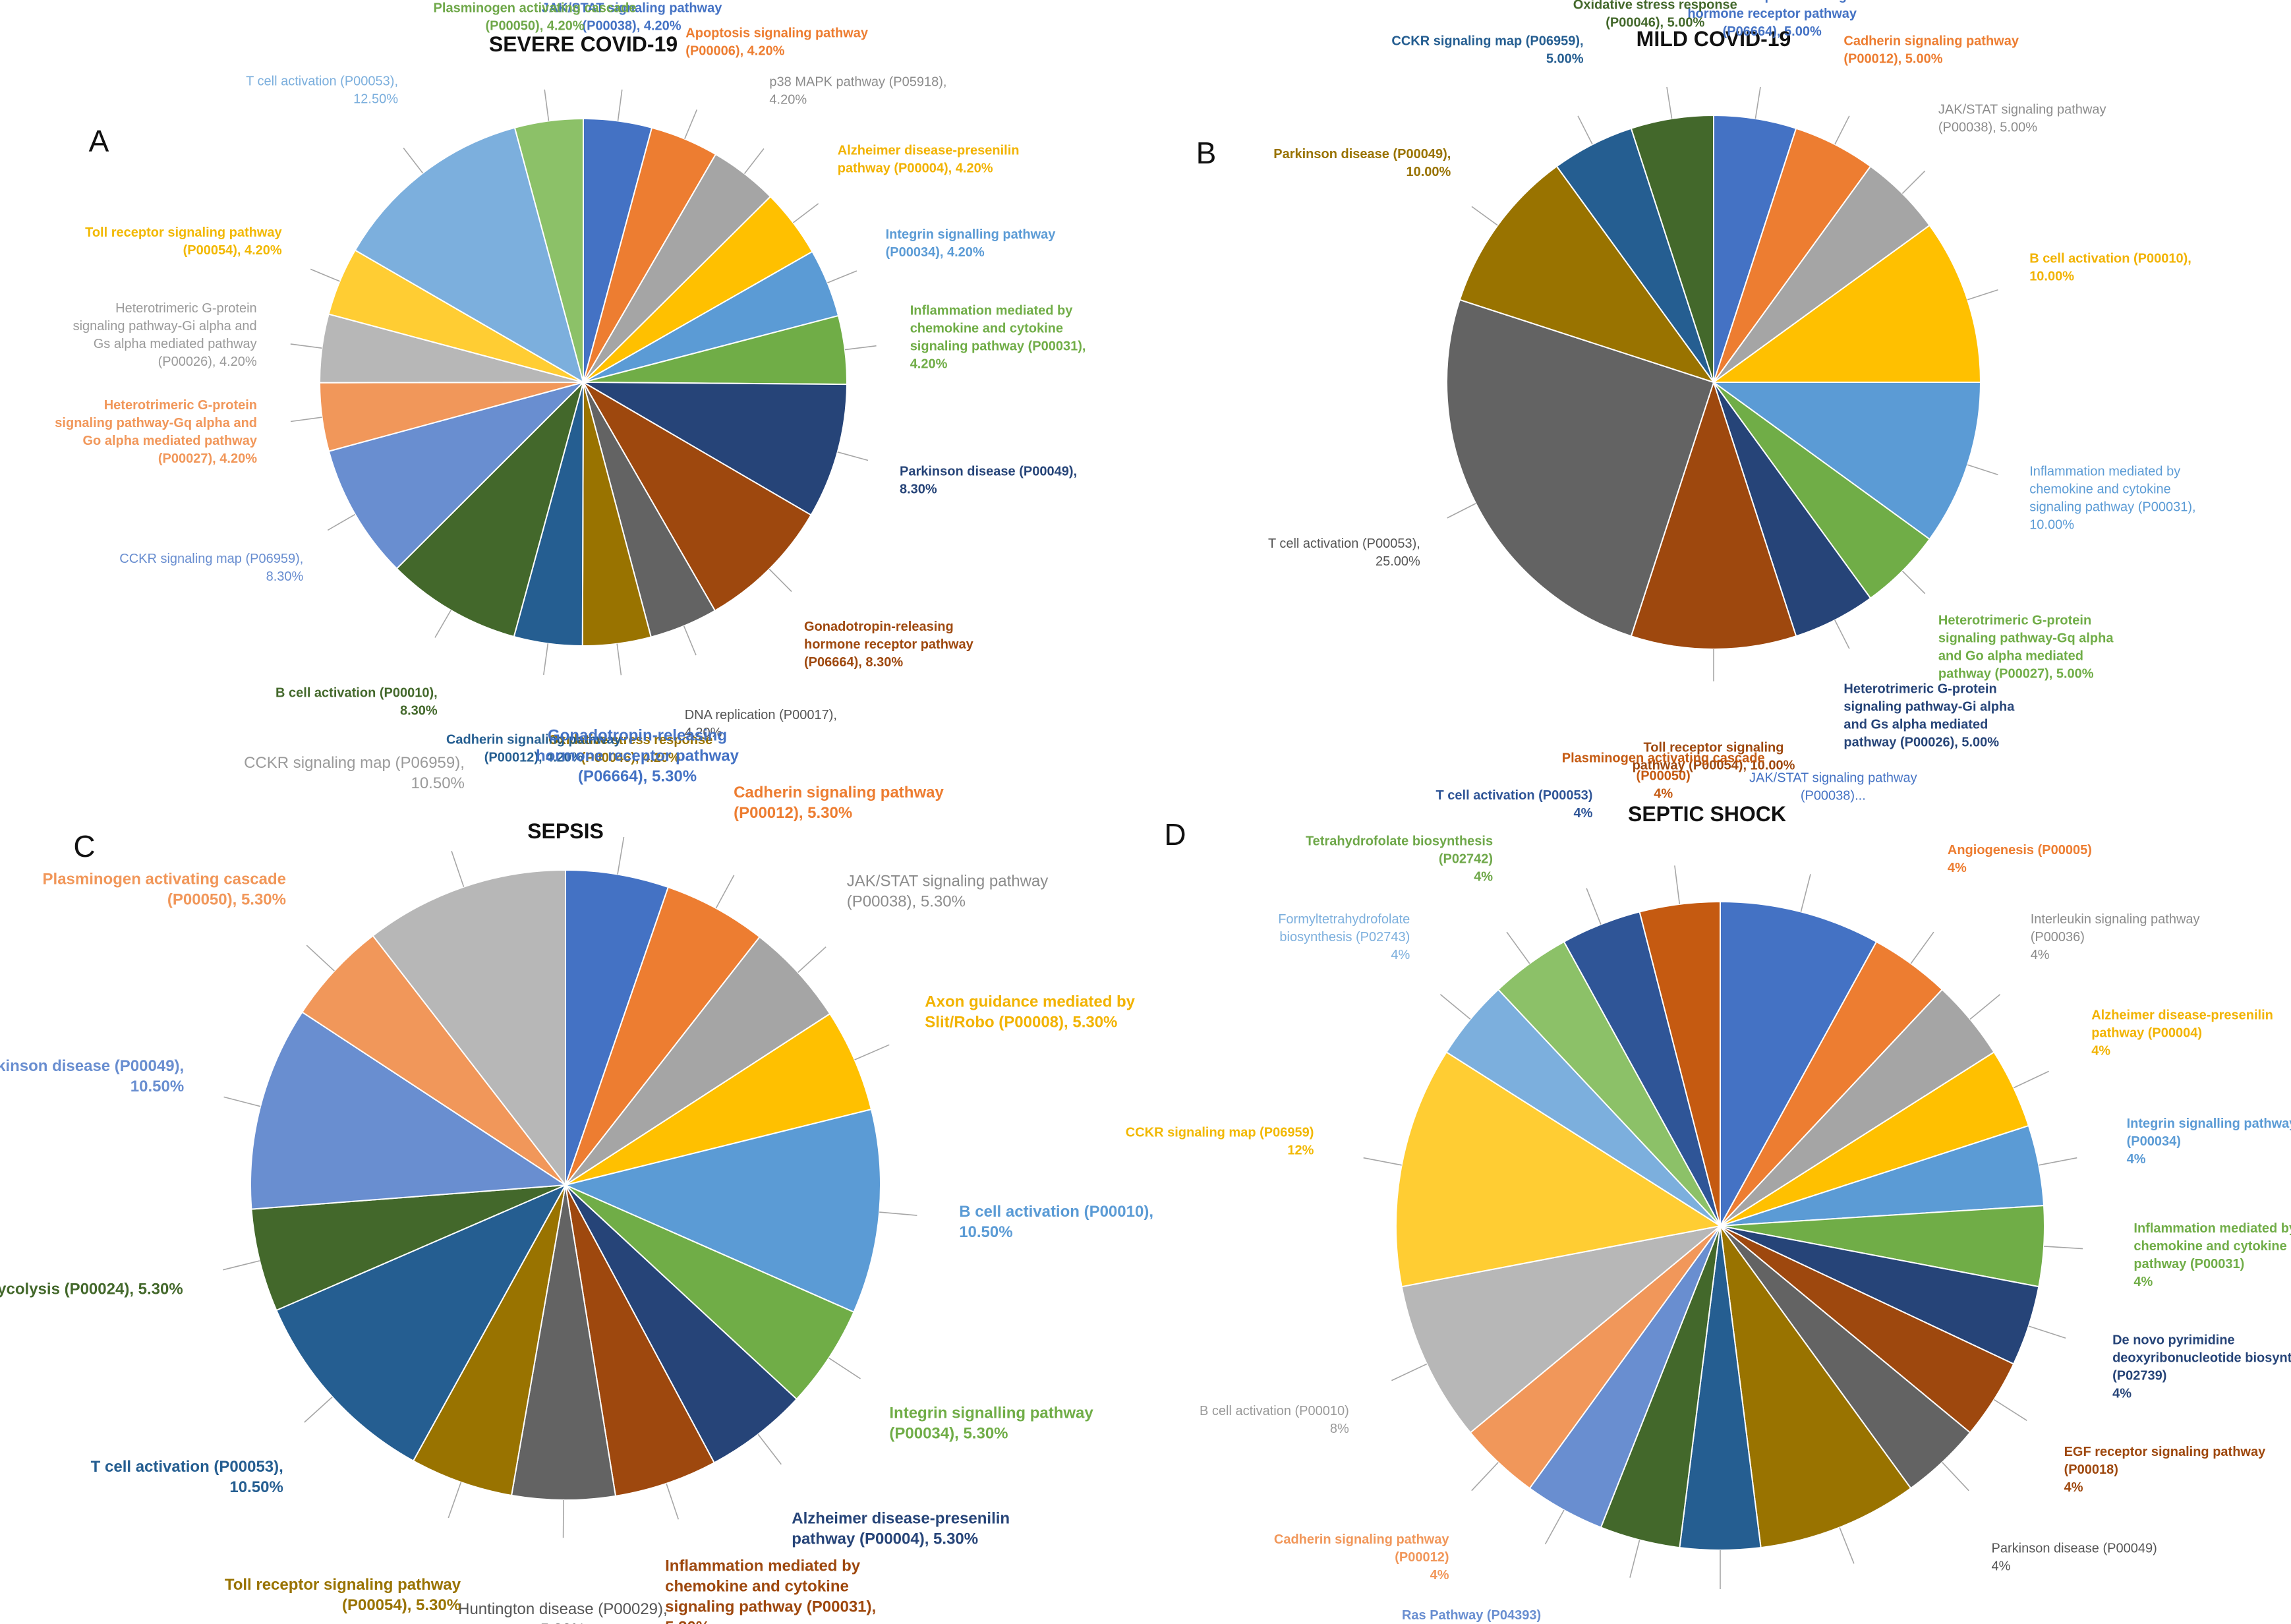 The image size is (2291, 1624). Describe the element at coordinates (1929, 707) in the screenshot. I see `slice-label-line: signaling pathway-Gi alpha` at that location.